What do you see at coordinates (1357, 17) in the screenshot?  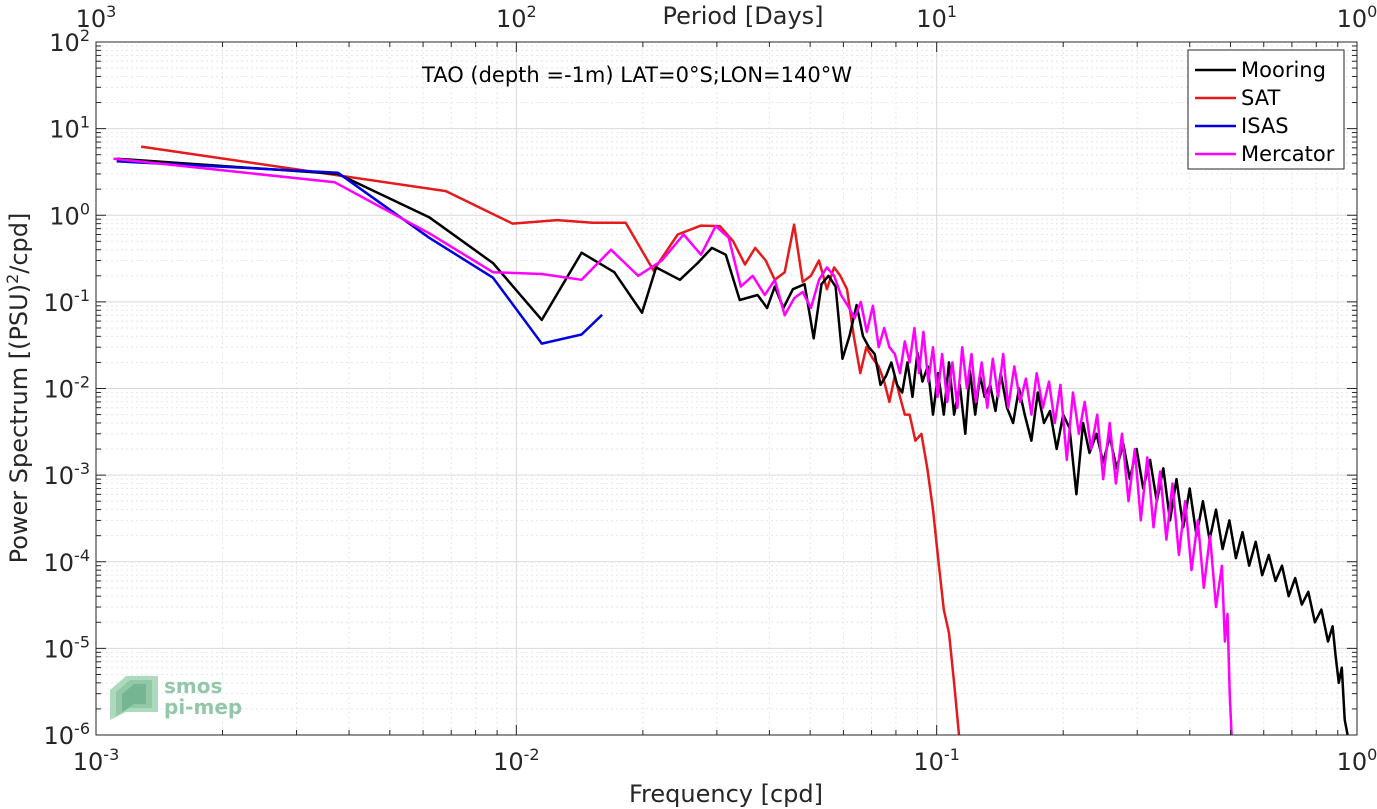 I see `top-tick-label: 100` at bounding box center [1357, 17].